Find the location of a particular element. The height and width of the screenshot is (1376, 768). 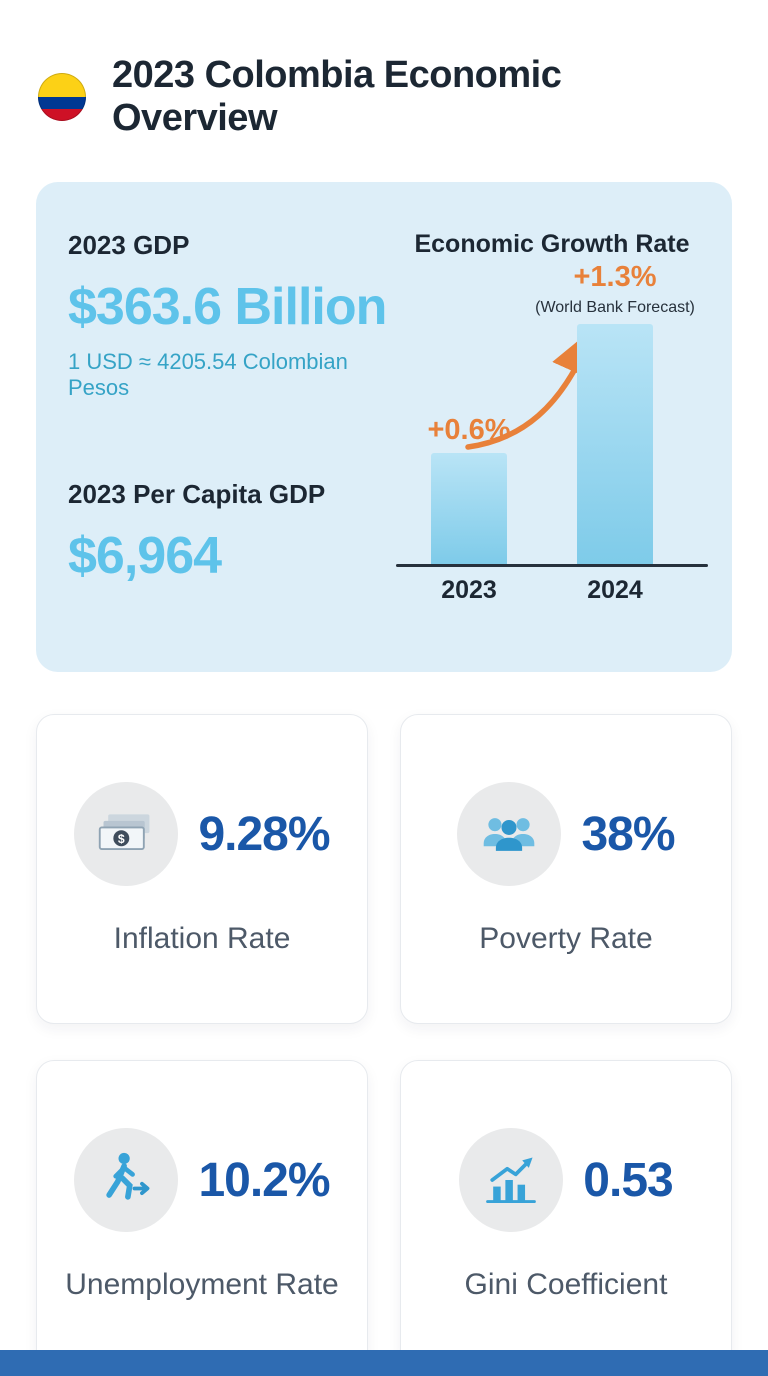

header: 2023 Colombia Economic Overview is located at coordinates (384, 70).